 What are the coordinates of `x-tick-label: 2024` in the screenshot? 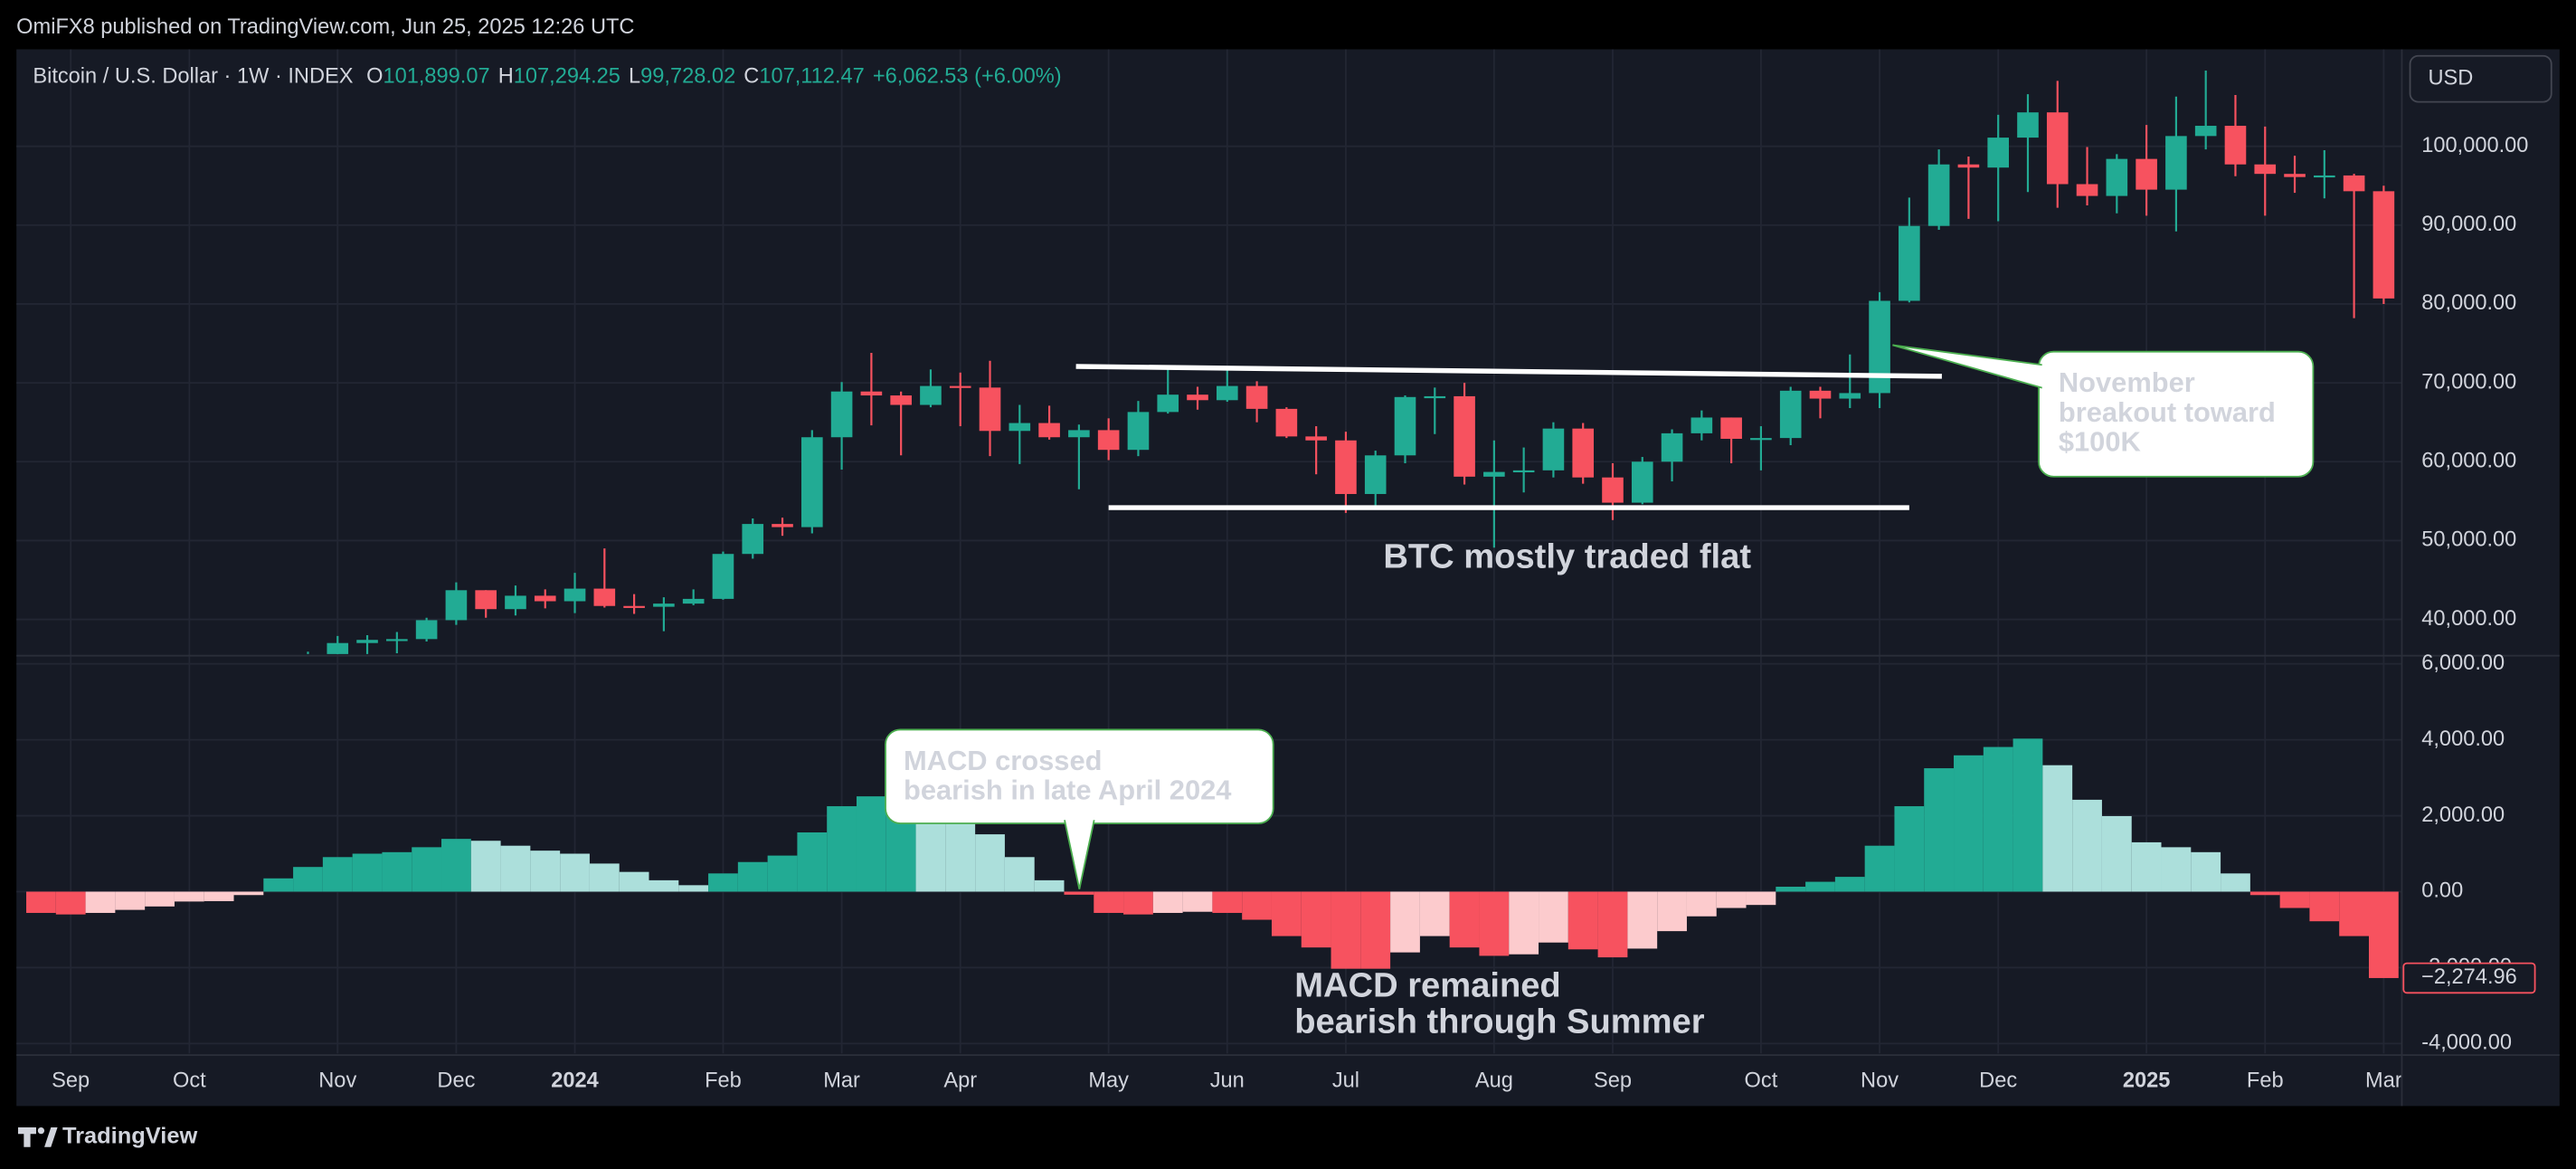 It's located at (575, 1080).